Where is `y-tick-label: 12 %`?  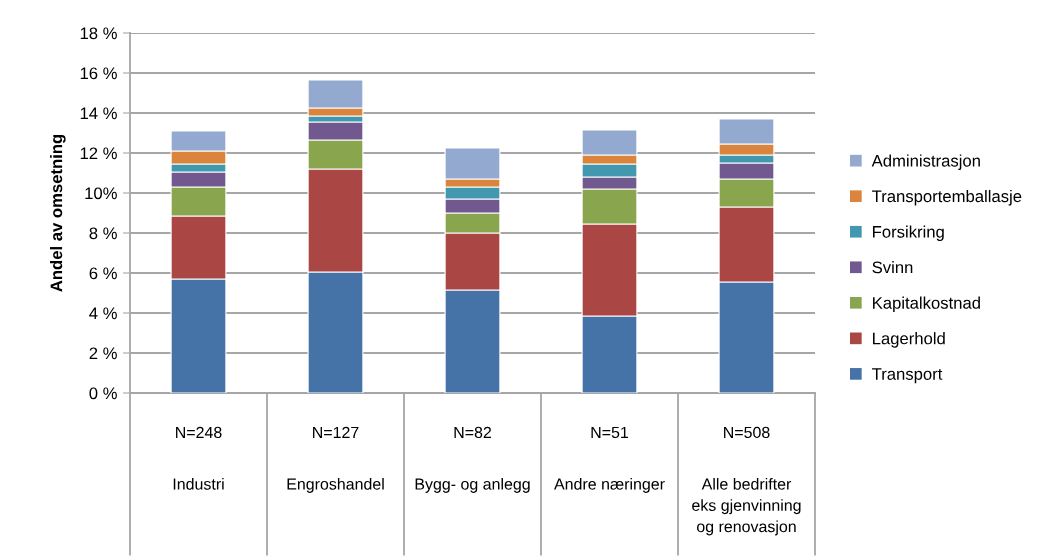
y-tick-label: 12 % is located at coordinates (98, 153).